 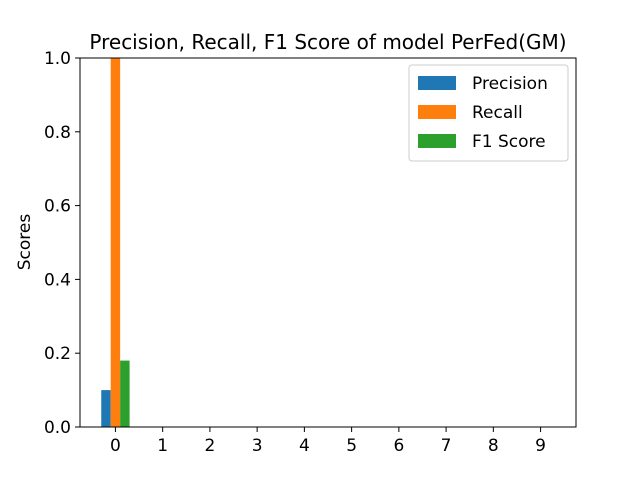 I want to click on x-tick-label-0: 0, so click(x=115, y=446).